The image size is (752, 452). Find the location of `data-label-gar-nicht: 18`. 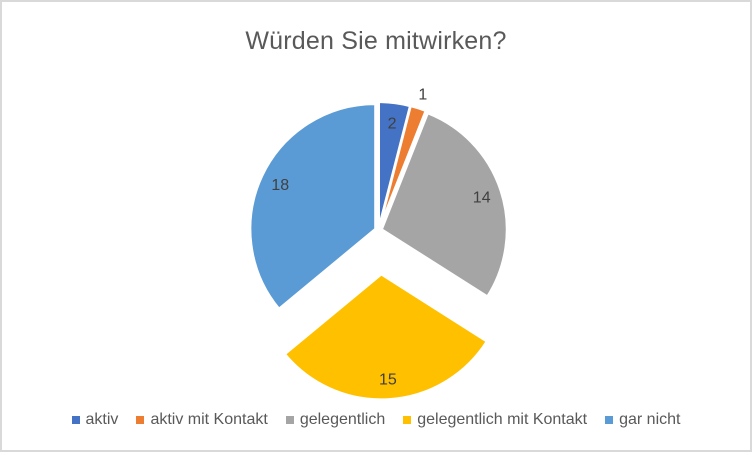

data-label-gar-nicht: 18 is located at coordinates (280, 185).